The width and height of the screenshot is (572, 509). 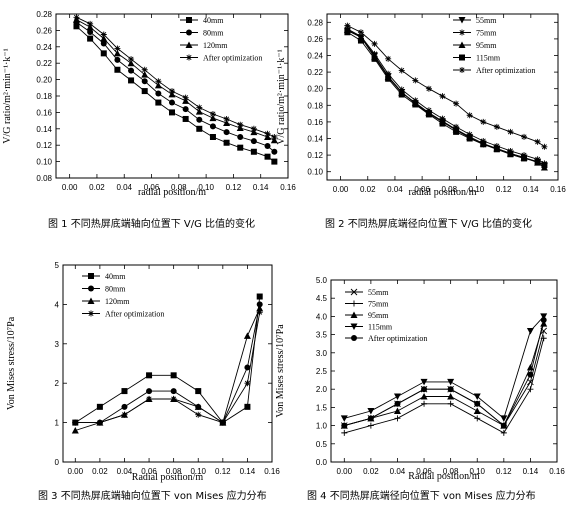 I want to click on y-tick-label: 0.22, so click(x=44, y=63).